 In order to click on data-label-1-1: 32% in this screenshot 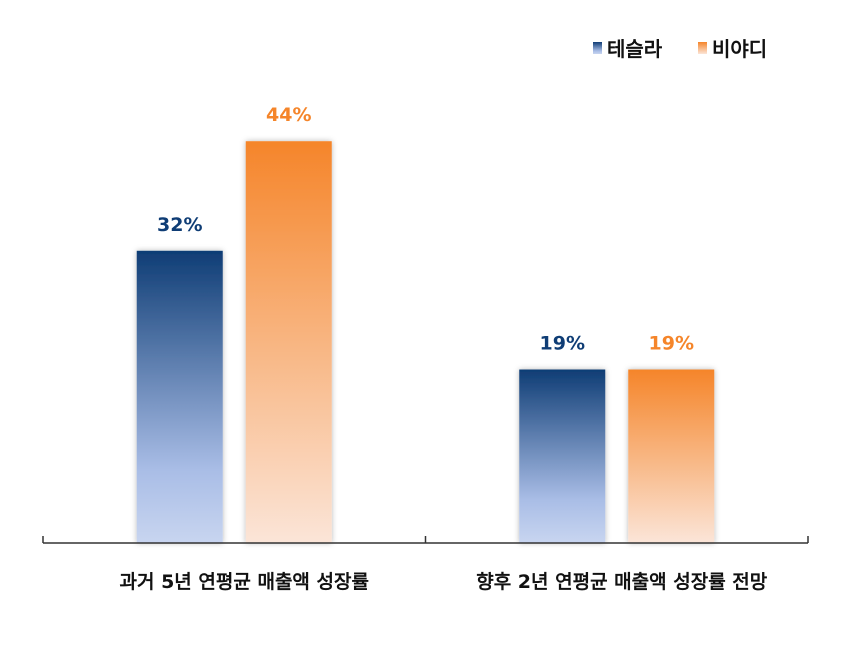, I will do `click(179, 225)`.